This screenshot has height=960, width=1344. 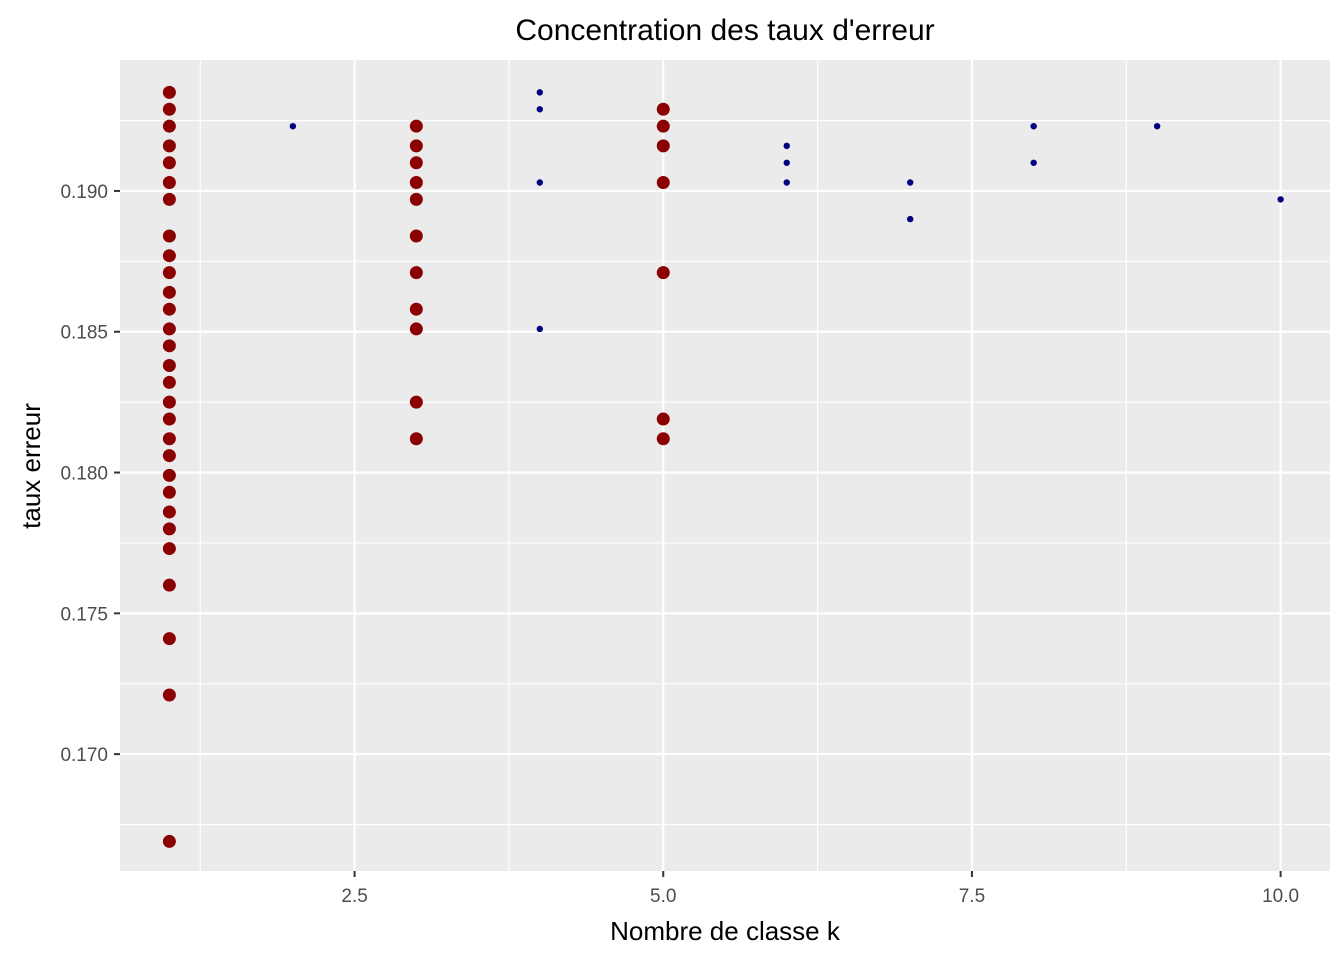 I want to click on y-tick-label: 0.190, so click(x=84, y=192).